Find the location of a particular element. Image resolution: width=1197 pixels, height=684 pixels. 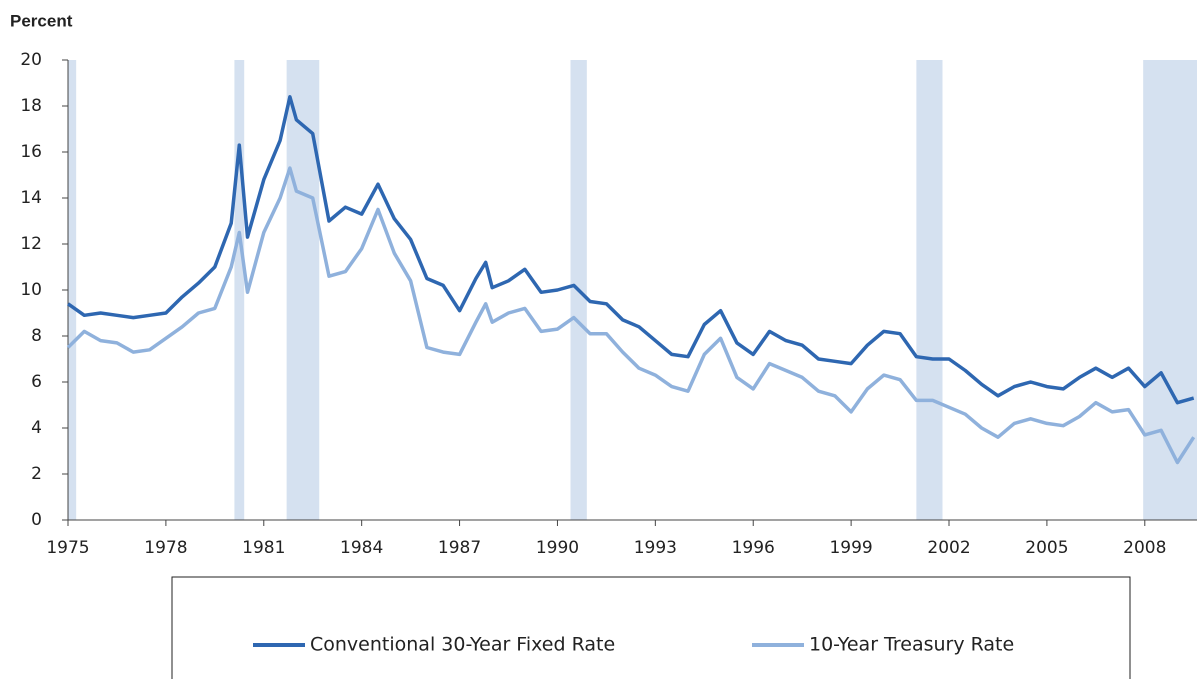

x-tick-label: 1981 is located at coordinates (263, 548).